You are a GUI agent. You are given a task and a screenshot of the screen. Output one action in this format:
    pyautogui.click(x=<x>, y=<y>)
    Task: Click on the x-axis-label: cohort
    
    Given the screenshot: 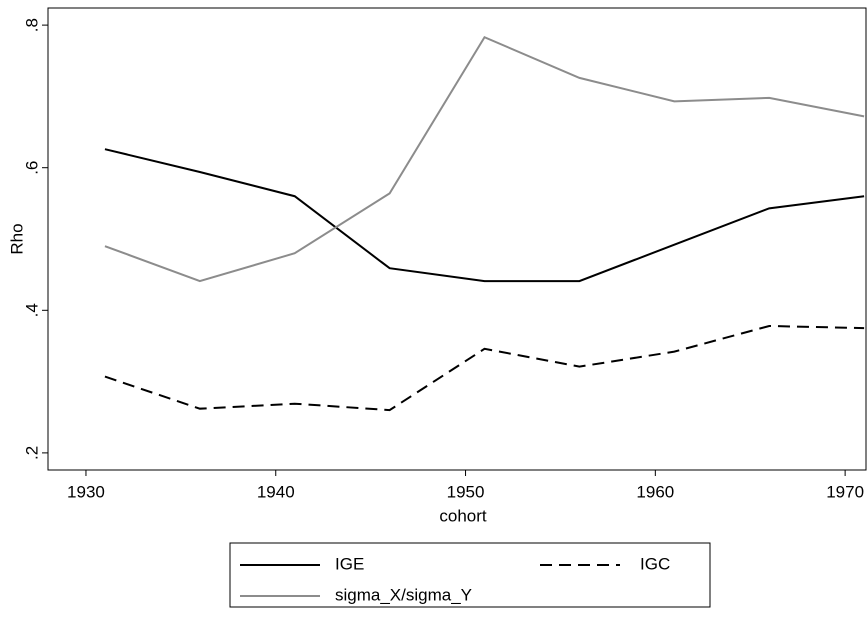 What is the action you would take?
    pyautogui.click(x=463, y=515)
    